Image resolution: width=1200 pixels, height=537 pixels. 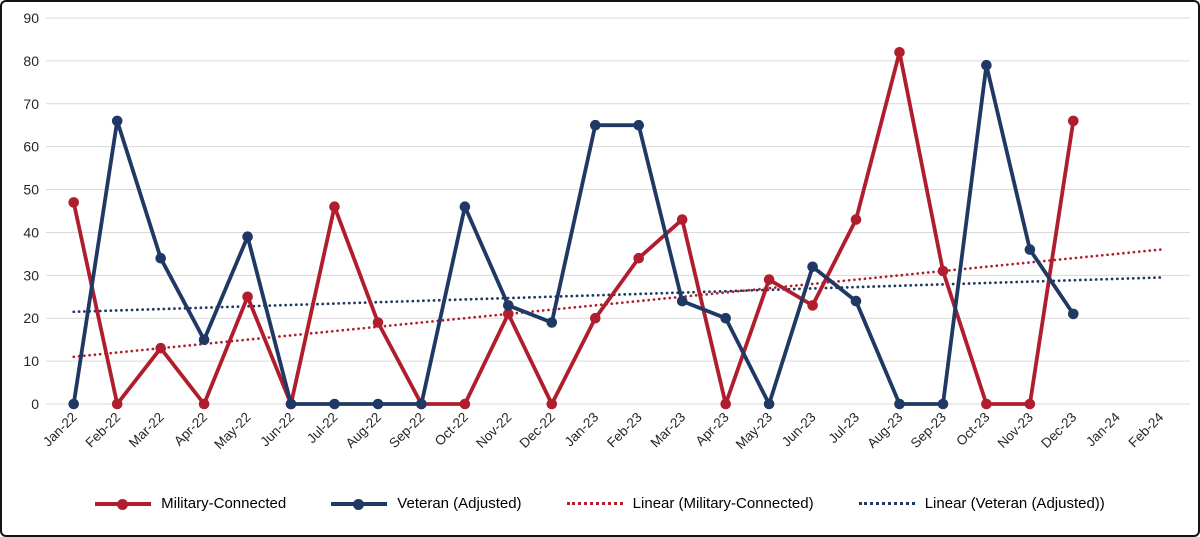 I want to click on svg-text: Sep-22, so click(x=406, y=430).